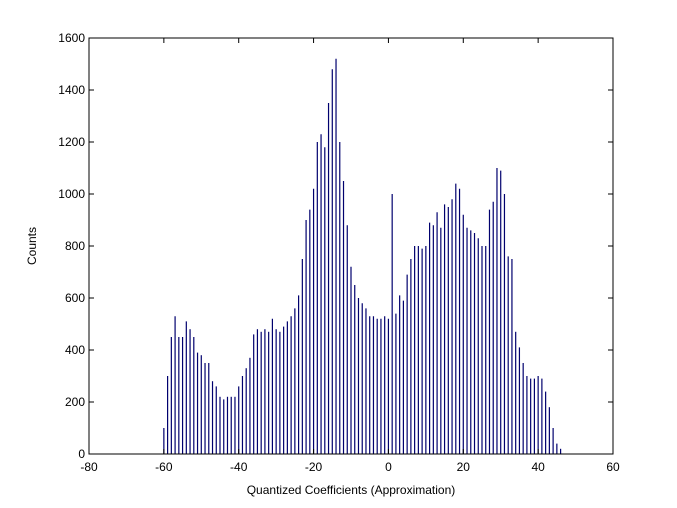 The image size is (677, 508). I want to click on x-tick-label: 20, so click(464, 467).